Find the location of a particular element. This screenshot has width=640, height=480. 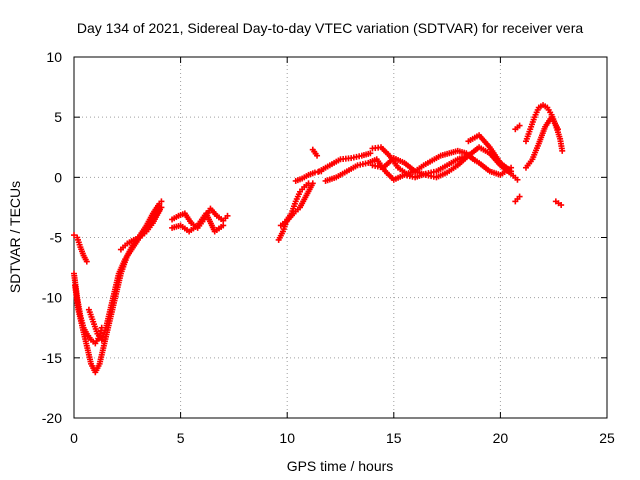

y-tick-label: -10 is located at coordinates (52, 298).